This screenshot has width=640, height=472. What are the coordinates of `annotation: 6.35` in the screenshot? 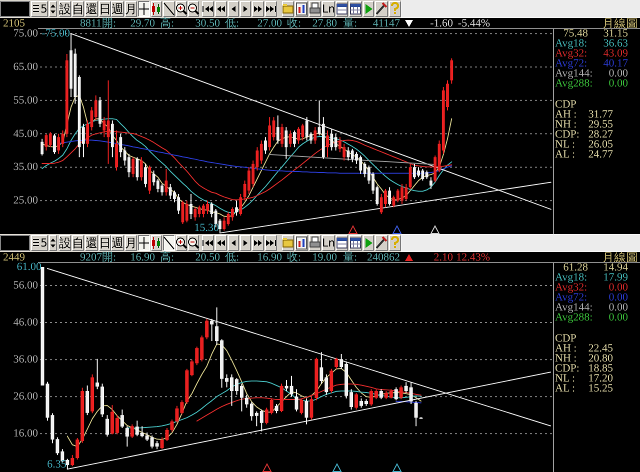 It's located at (57, 464).